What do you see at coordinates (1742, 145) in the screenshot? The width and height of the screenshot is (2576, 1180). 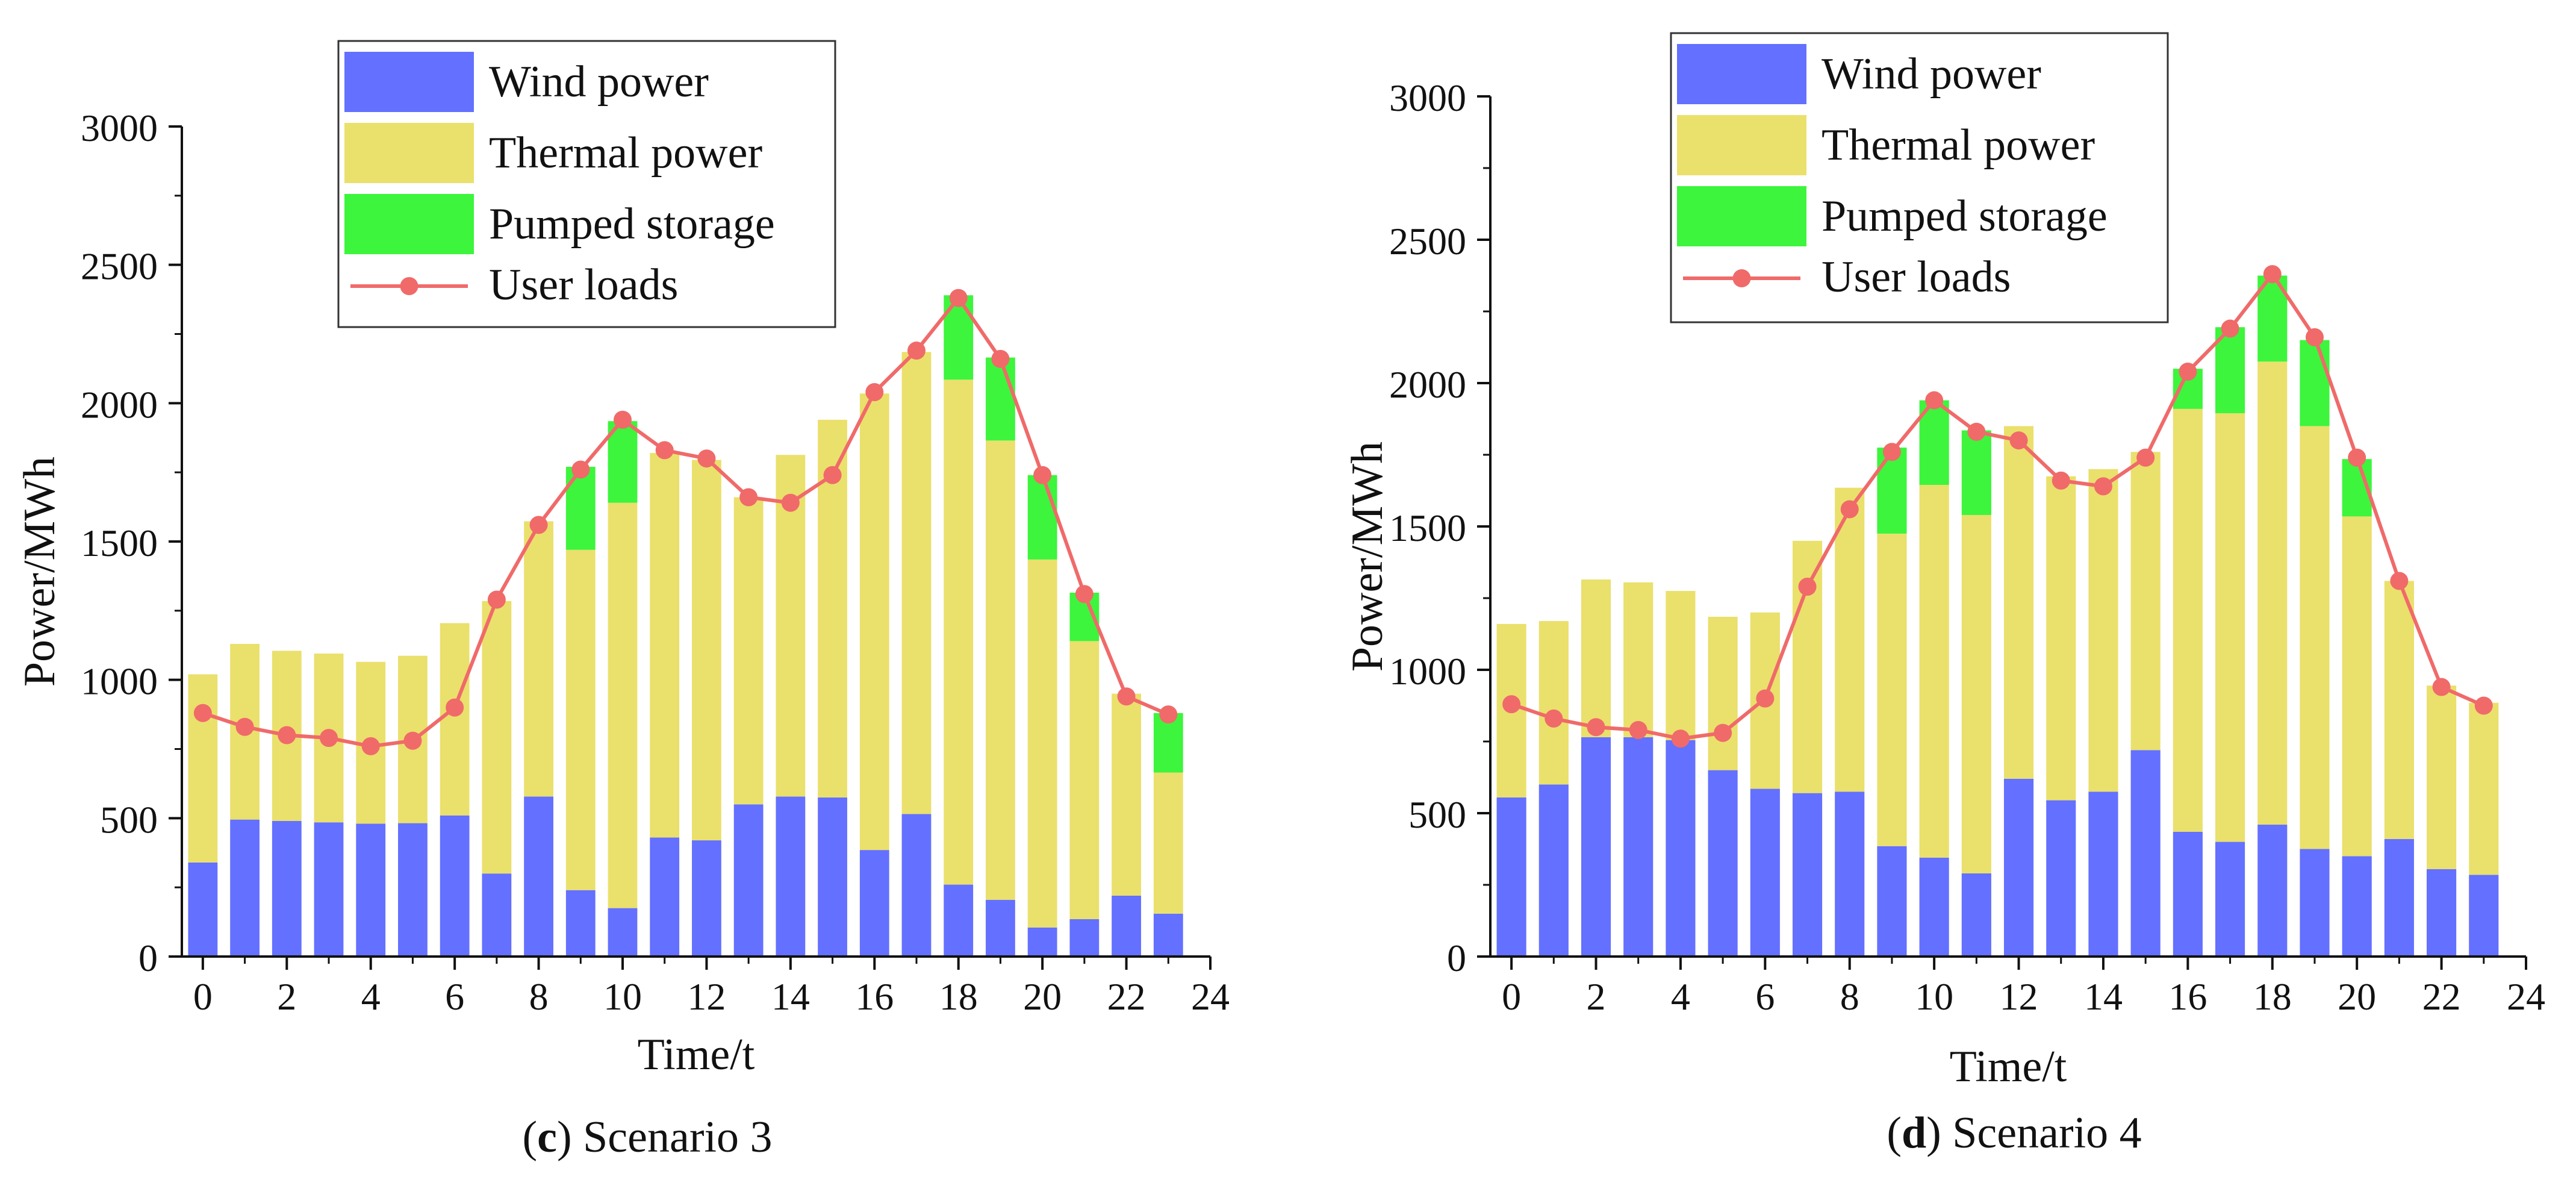 I see `legend-swatch-thermal-power` at bounding box center [1742, 145].